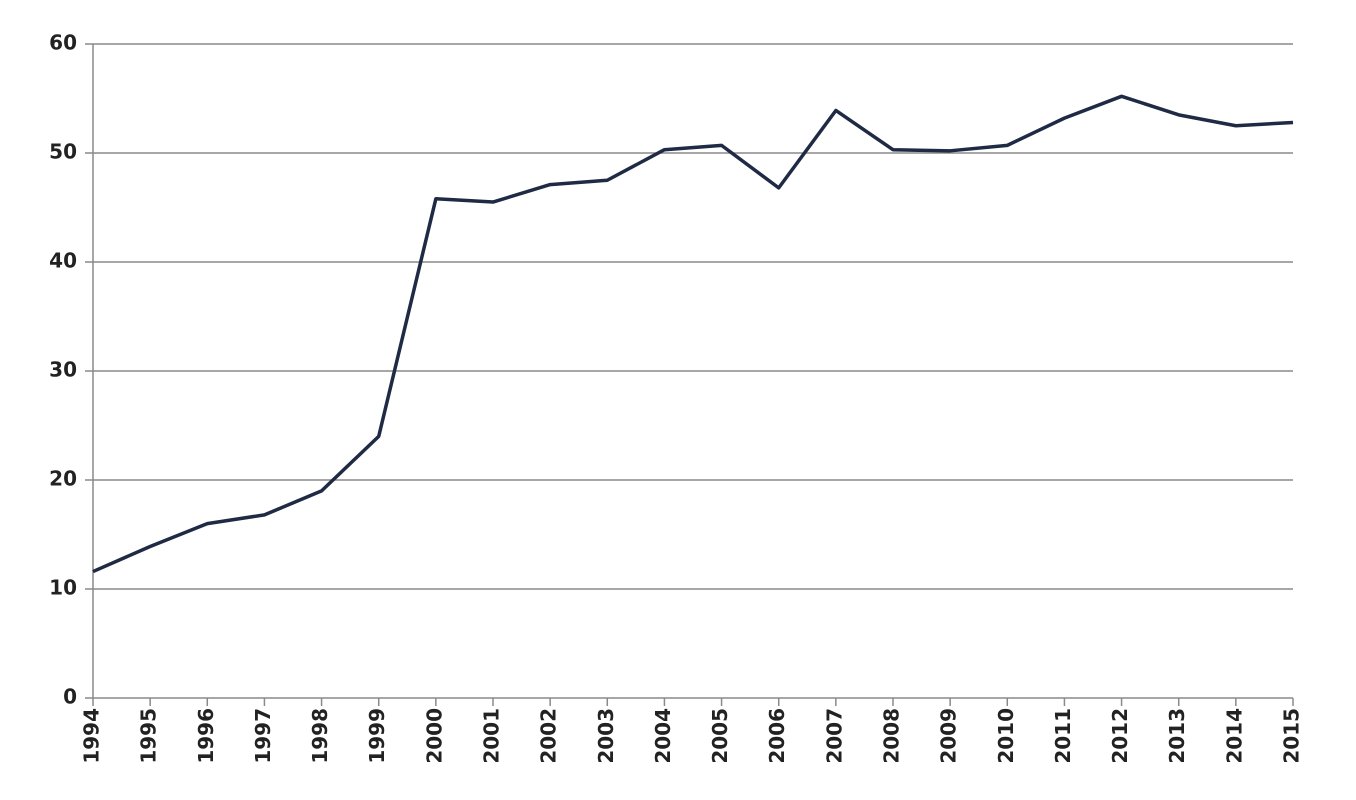 Image resolution: width=1356 pixels, height=800 pixels. Describe the element at coordinates (606, 736) in the screenshot. I see `x-tick-label: 2003` at that location.